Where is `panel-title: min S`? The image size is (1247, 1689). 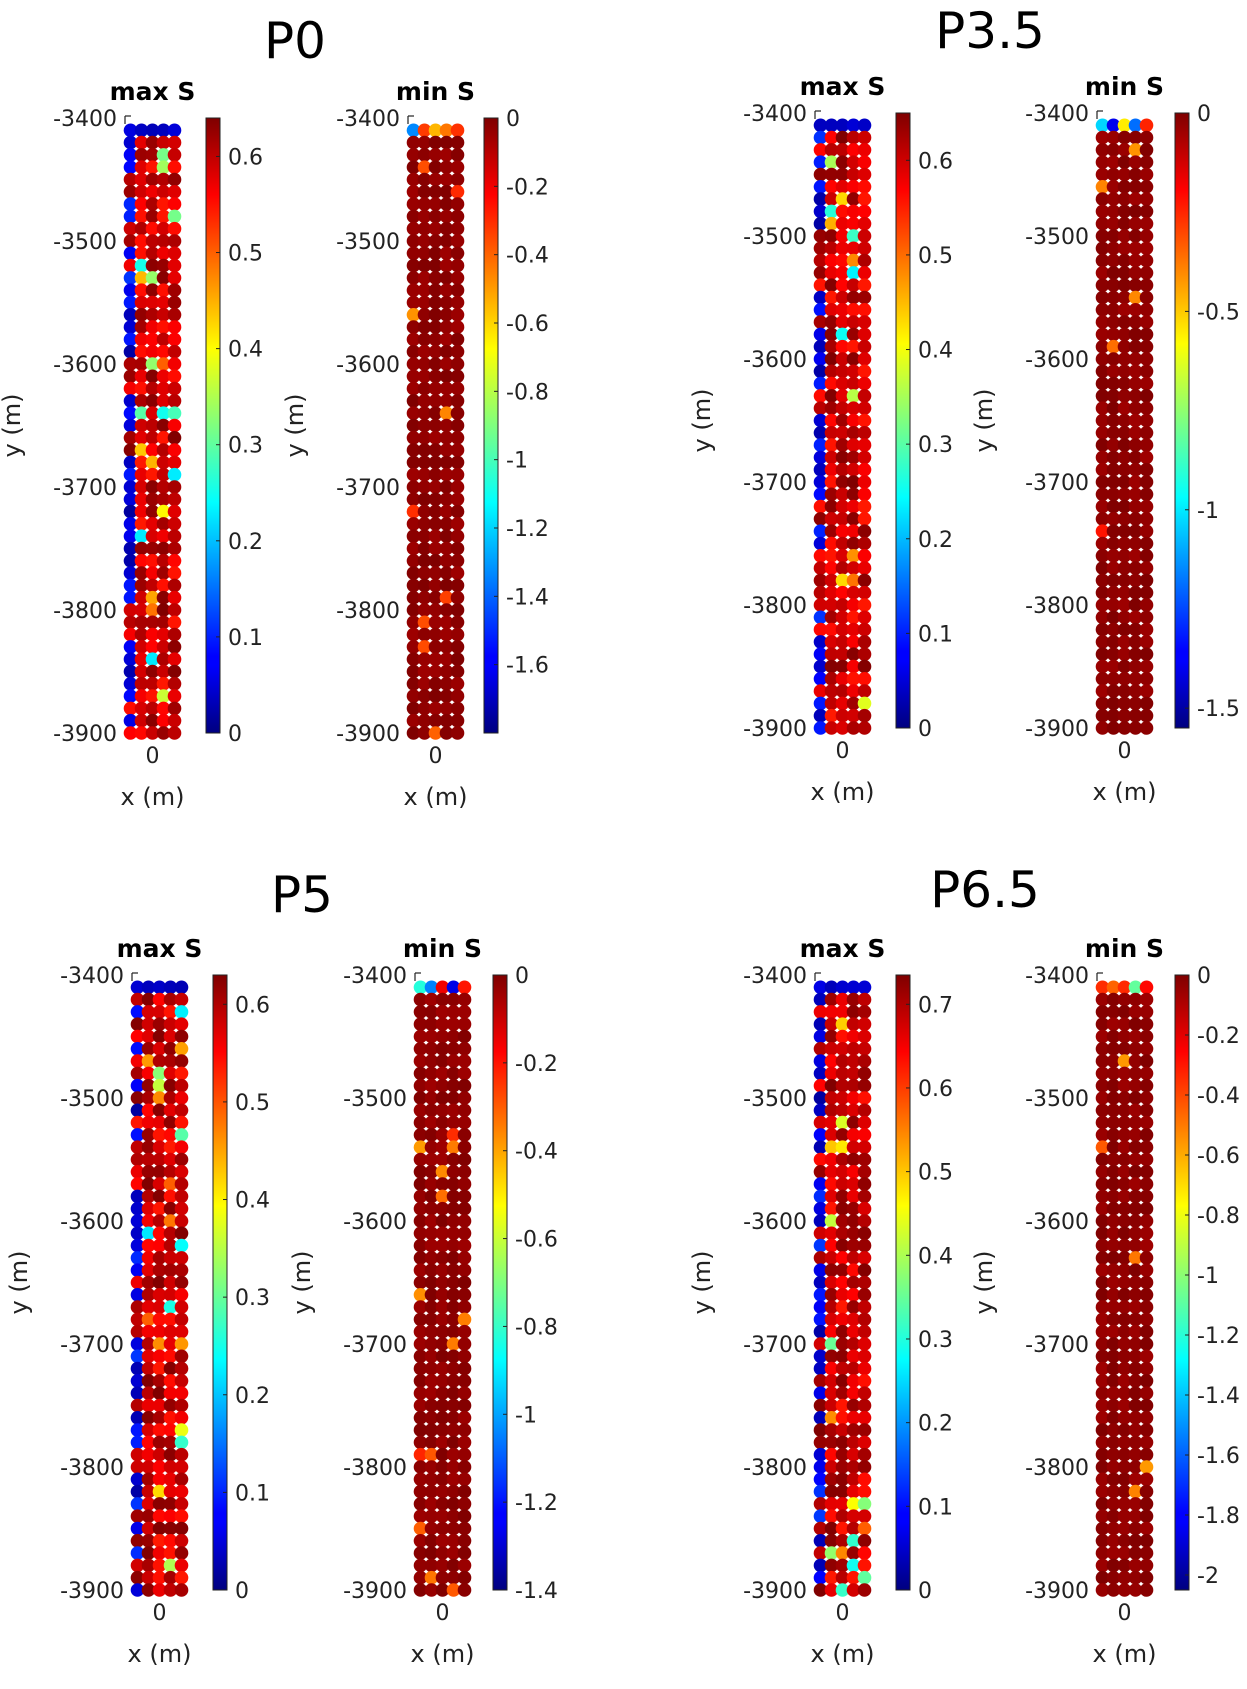 panel-title: min S is located at coordinates (435, 91).